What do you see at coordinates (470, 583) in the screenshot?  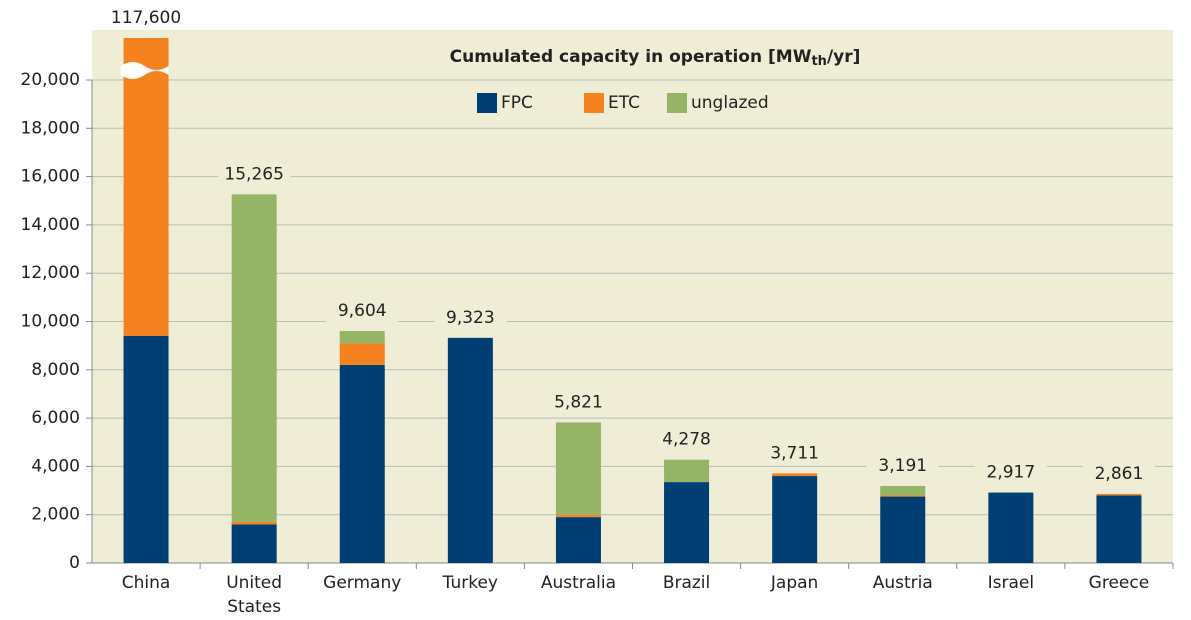 I see `x-tick-label: Turkey` at bounding box center [470, 583].